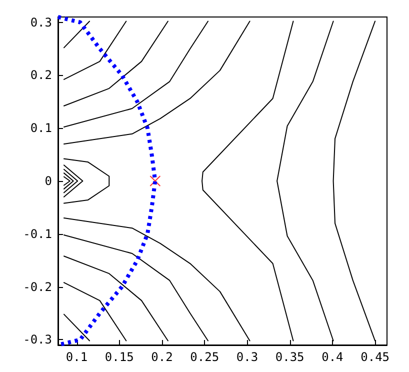 The height and width of the screenshot is (372, 409). Describe the element at coordinates (247, 357) in the screenshot. I see `x-tick-label: 0.3` at that location.